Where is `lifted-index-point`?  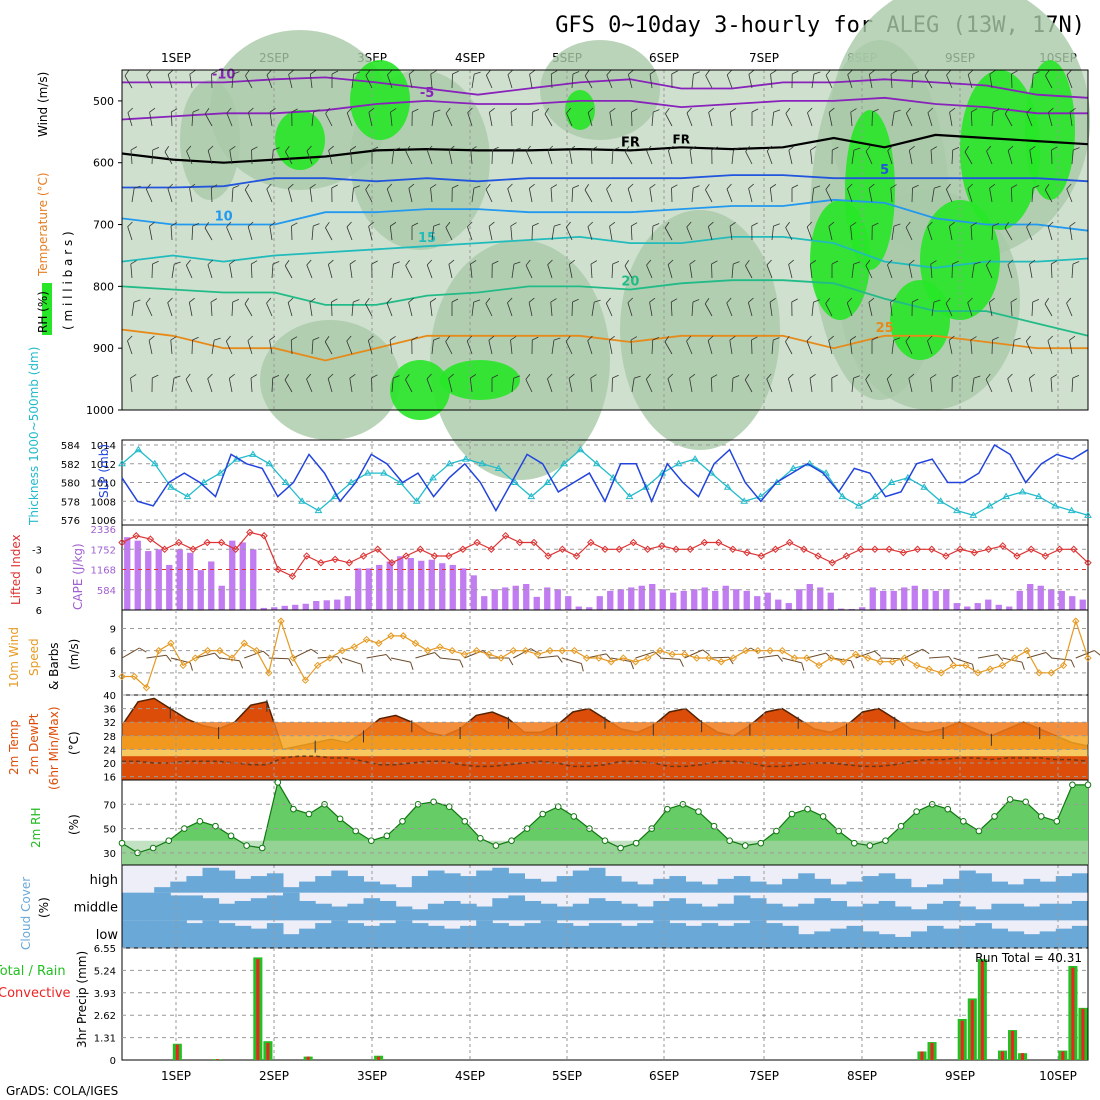
lifted-index-point is located at coordinates (434, 556).